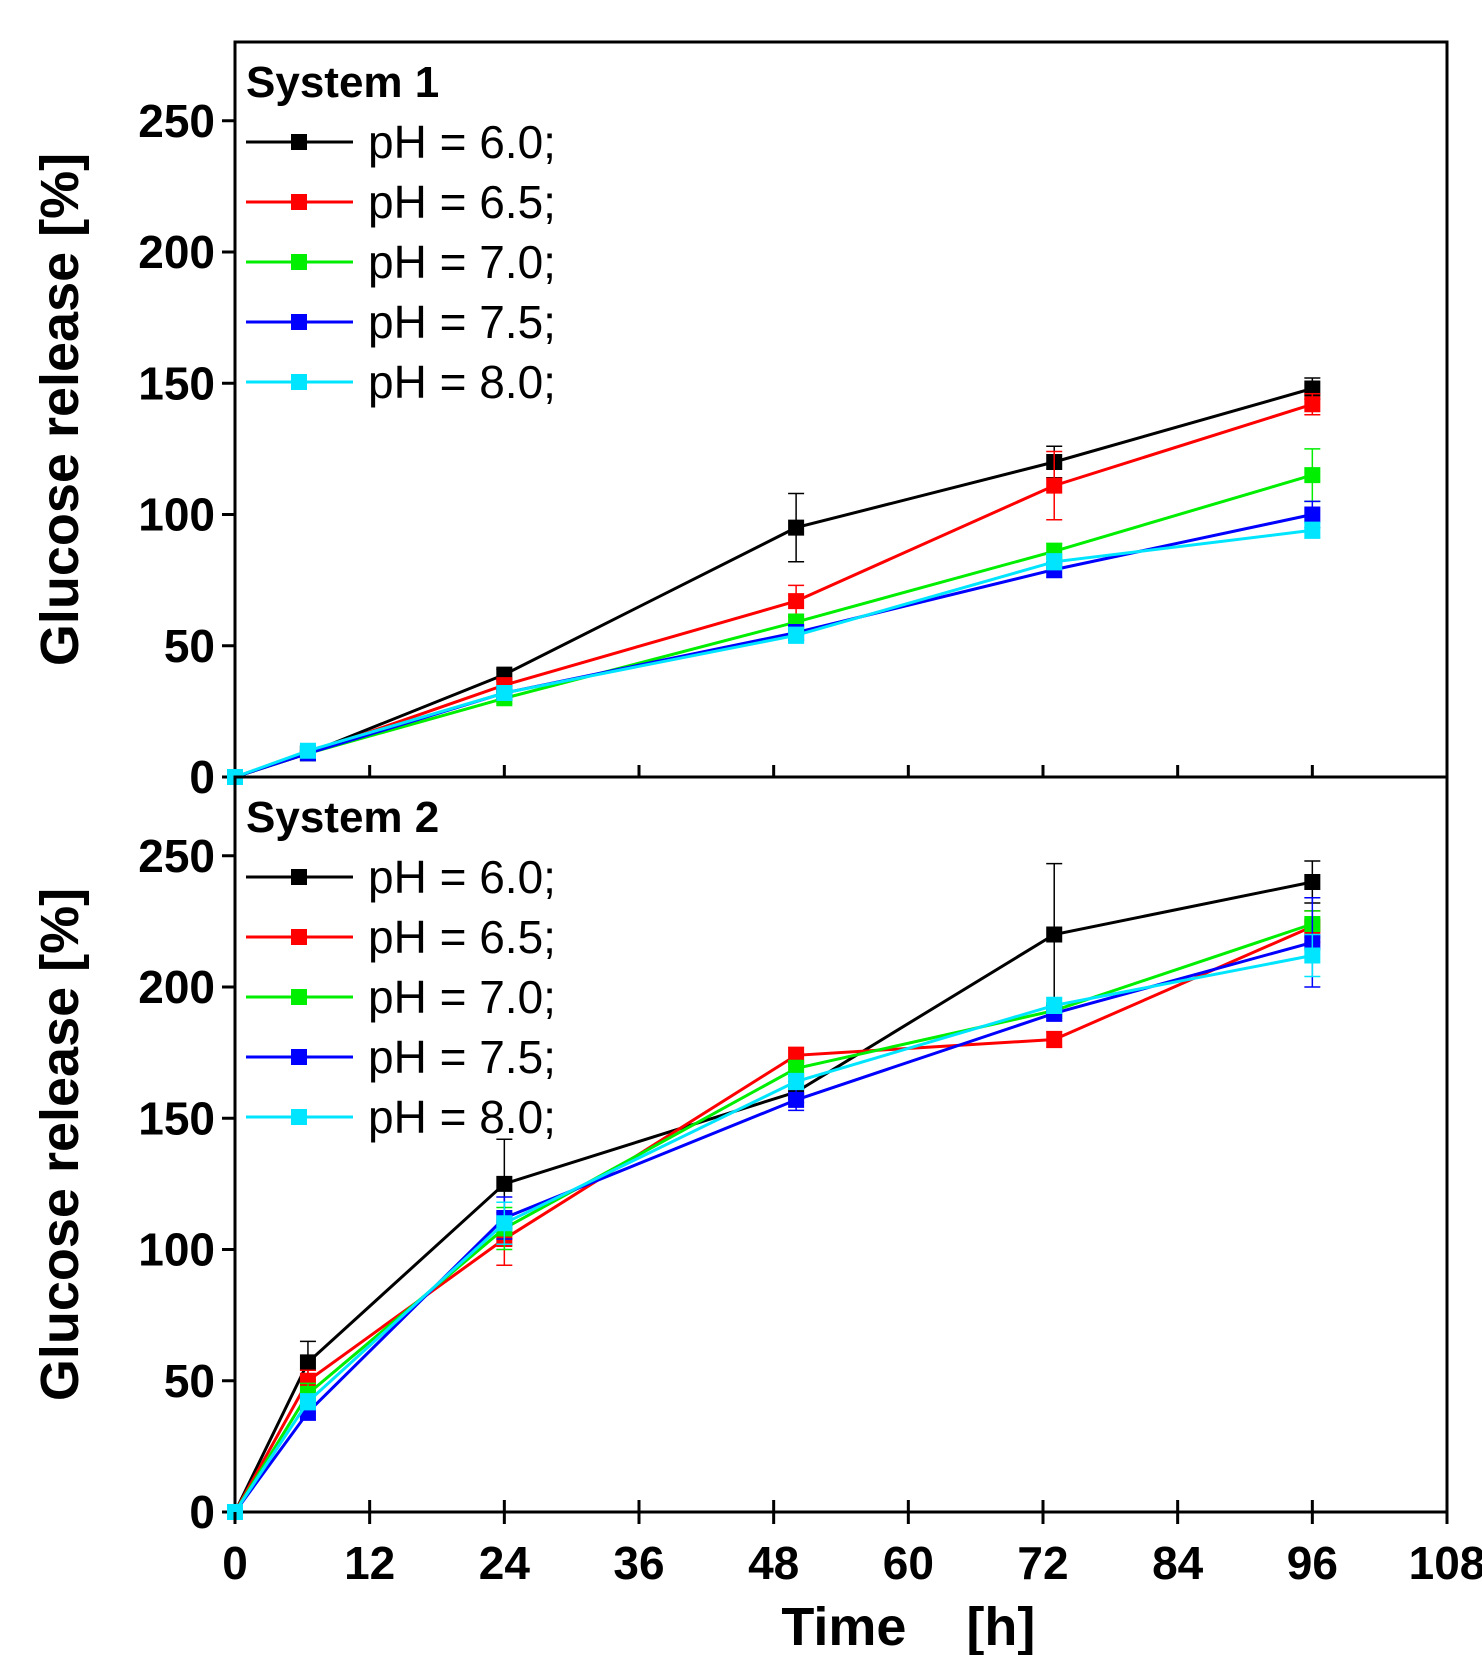 Image resolution: width=1482 pixels, height=1655 pixels. I want to click on x-tick-label: 84, so click(1178, 1563).